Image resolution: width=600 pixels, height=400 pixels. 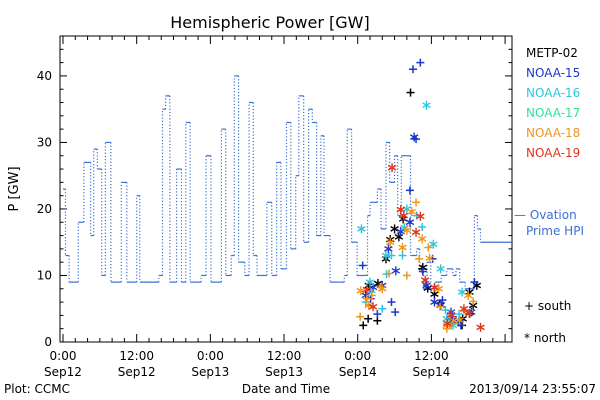 I want to click on y-tick-label: 10, so click(x=44, y=275).